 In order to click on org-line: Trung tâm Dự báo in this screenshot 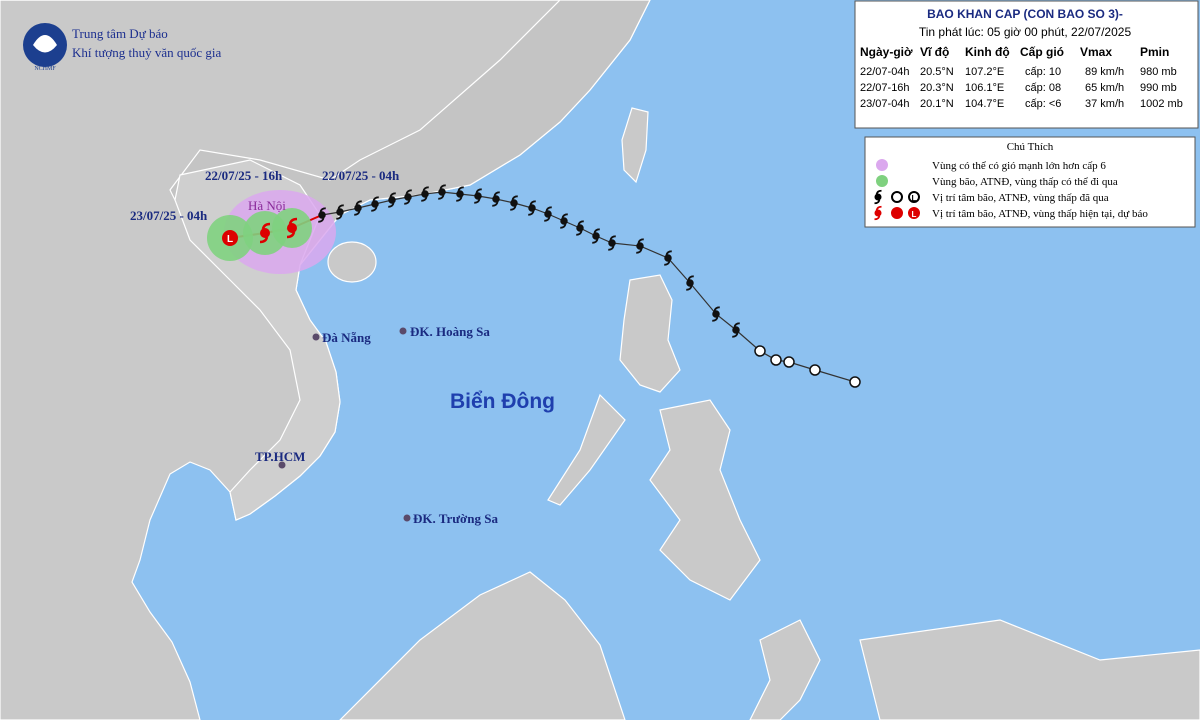, I will do `click(120, 33)`.